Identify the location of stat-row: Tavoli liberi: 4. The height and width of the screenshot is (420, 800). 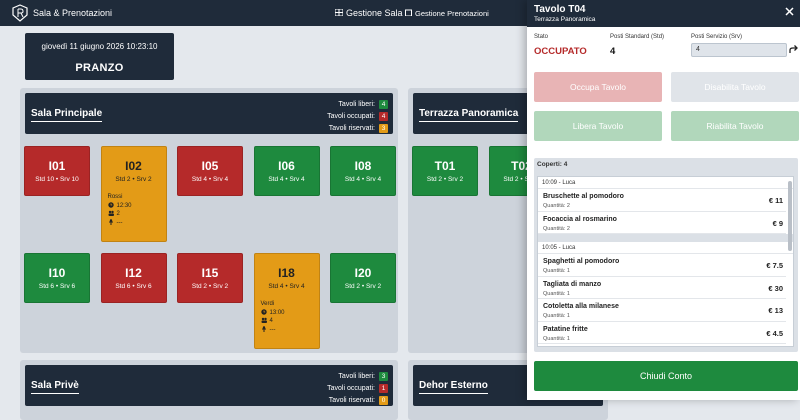
(357, 104).